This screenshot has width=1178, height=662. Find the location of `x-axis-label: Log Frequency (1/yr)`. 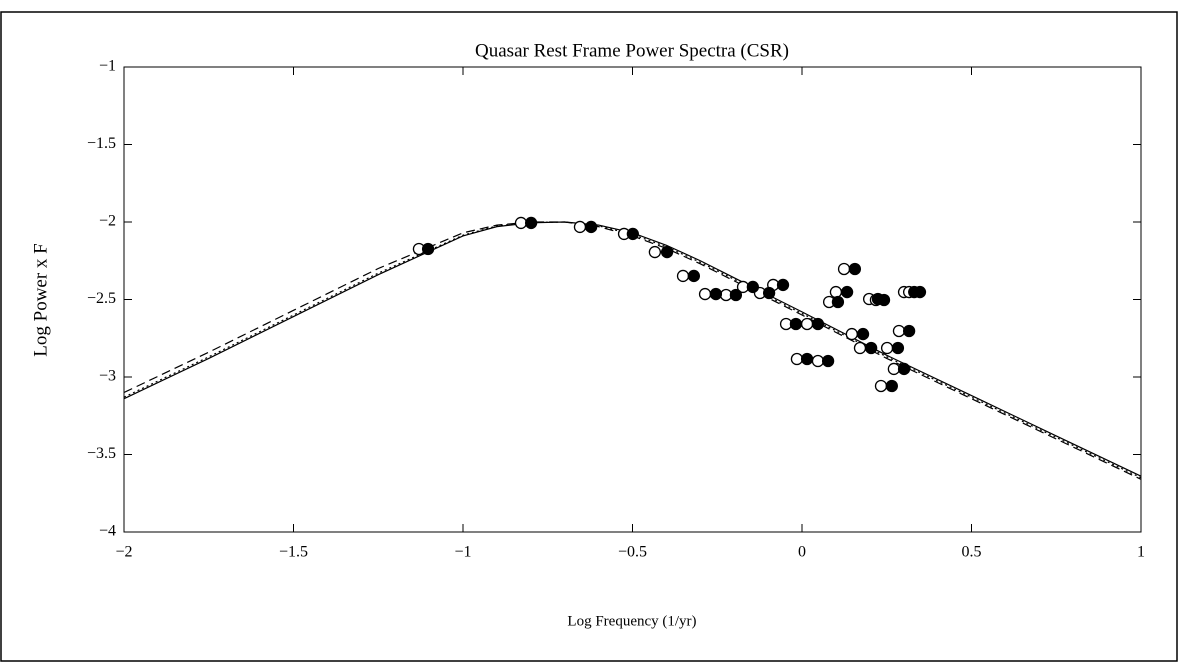

x-axis-label: Log Frequency (1/yr) is located at coordinates (631, 621).